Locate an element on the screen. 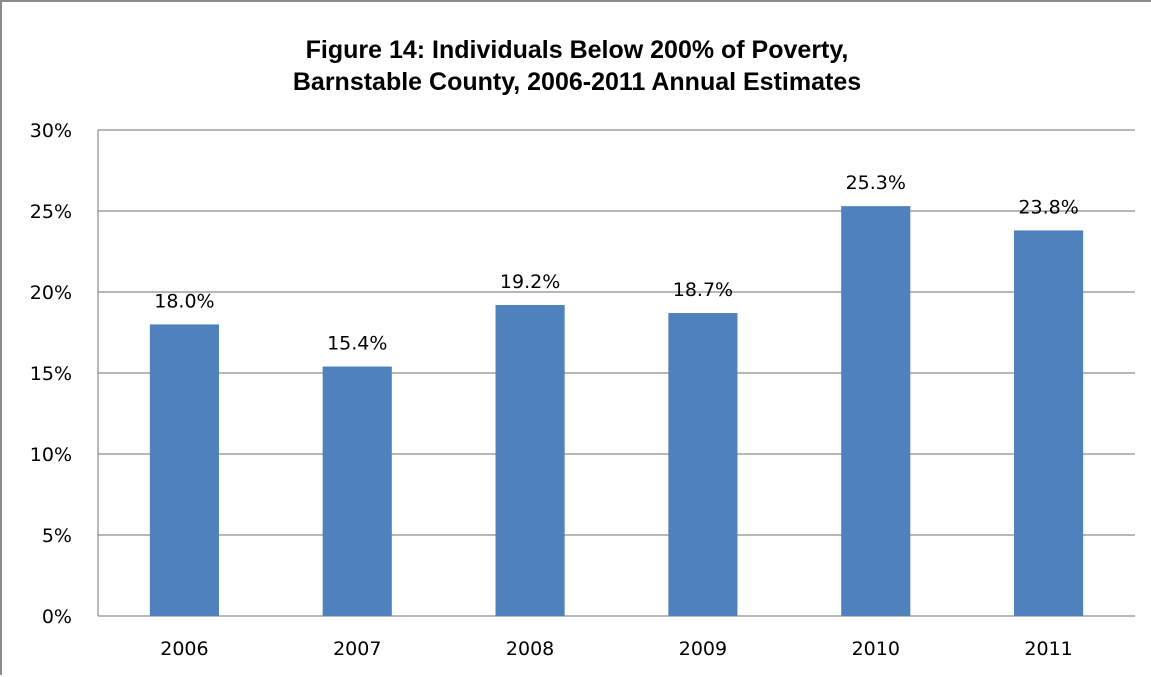  data-label: 15.4% is located at coordinates (357, 344).